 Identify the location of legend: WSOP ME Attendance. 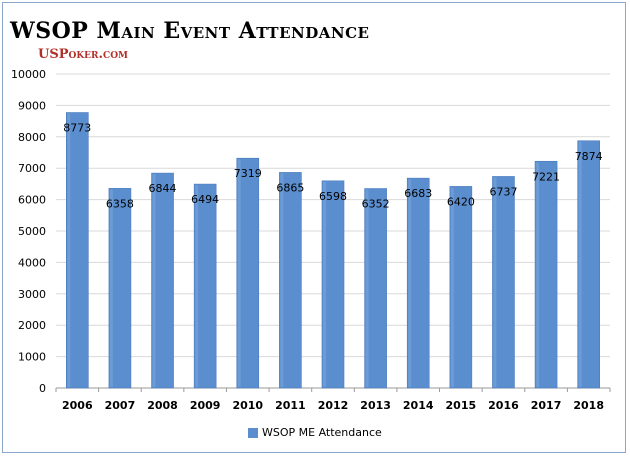
(315, 432).